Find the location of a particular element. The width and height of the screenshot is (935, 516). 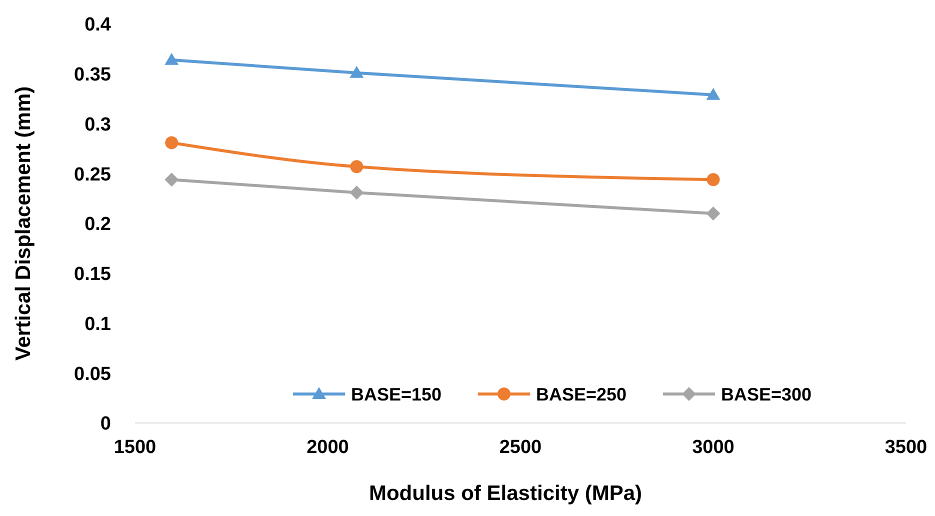

x-tick-label: 2000 is located at coordinates (327, 447).